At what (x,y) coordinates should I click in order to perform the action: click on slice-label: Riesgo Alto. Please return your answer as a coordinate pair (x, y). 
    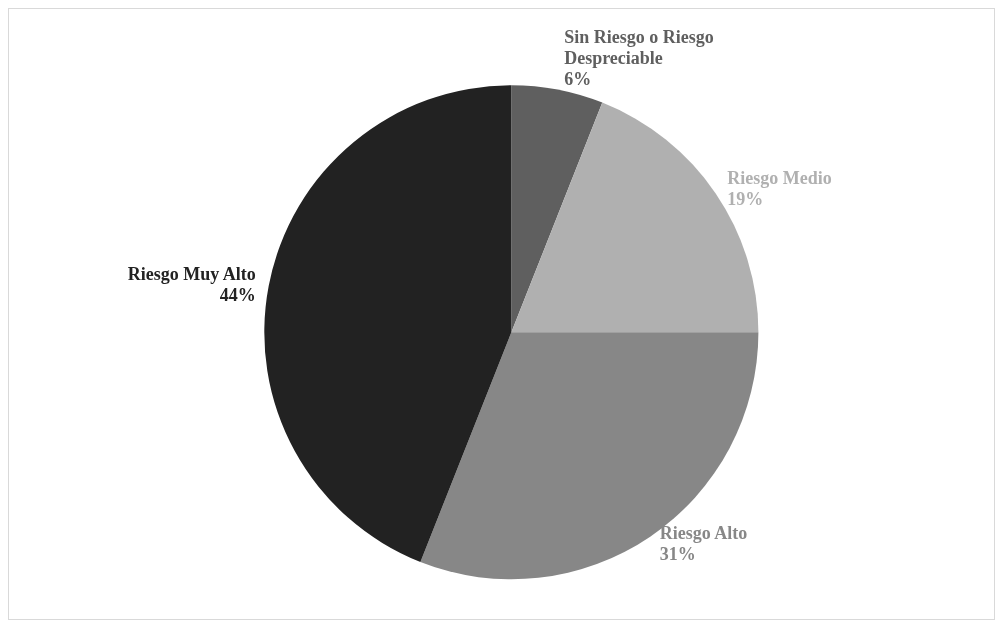
    Looking at the image, I should click on (703, 532).